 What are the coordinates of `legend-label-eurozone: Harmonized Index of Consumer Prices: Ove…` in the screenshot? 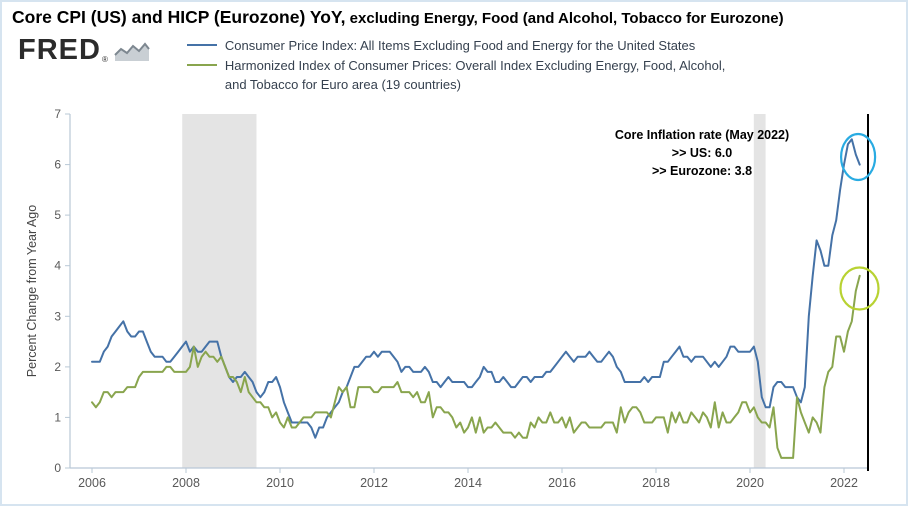 It's located at (475, 75).